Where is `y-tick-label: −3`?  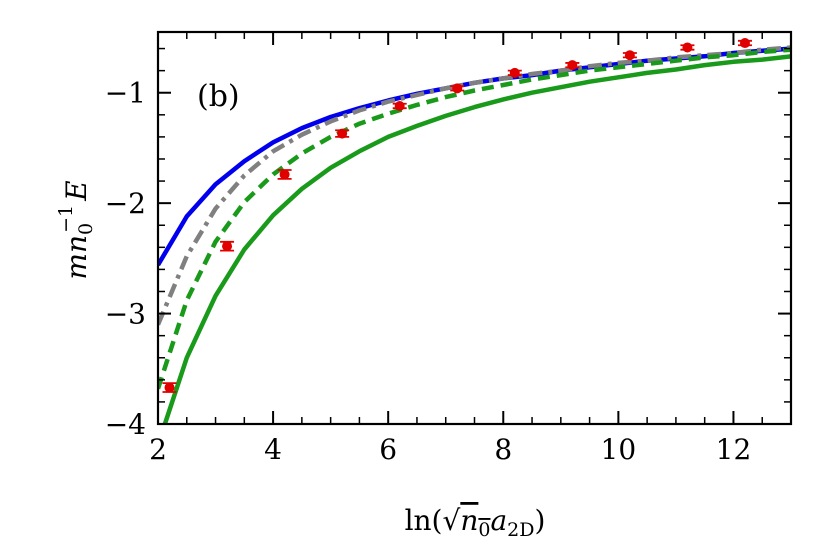 y-tick-label: −3 is located at coordinates (125, 314).